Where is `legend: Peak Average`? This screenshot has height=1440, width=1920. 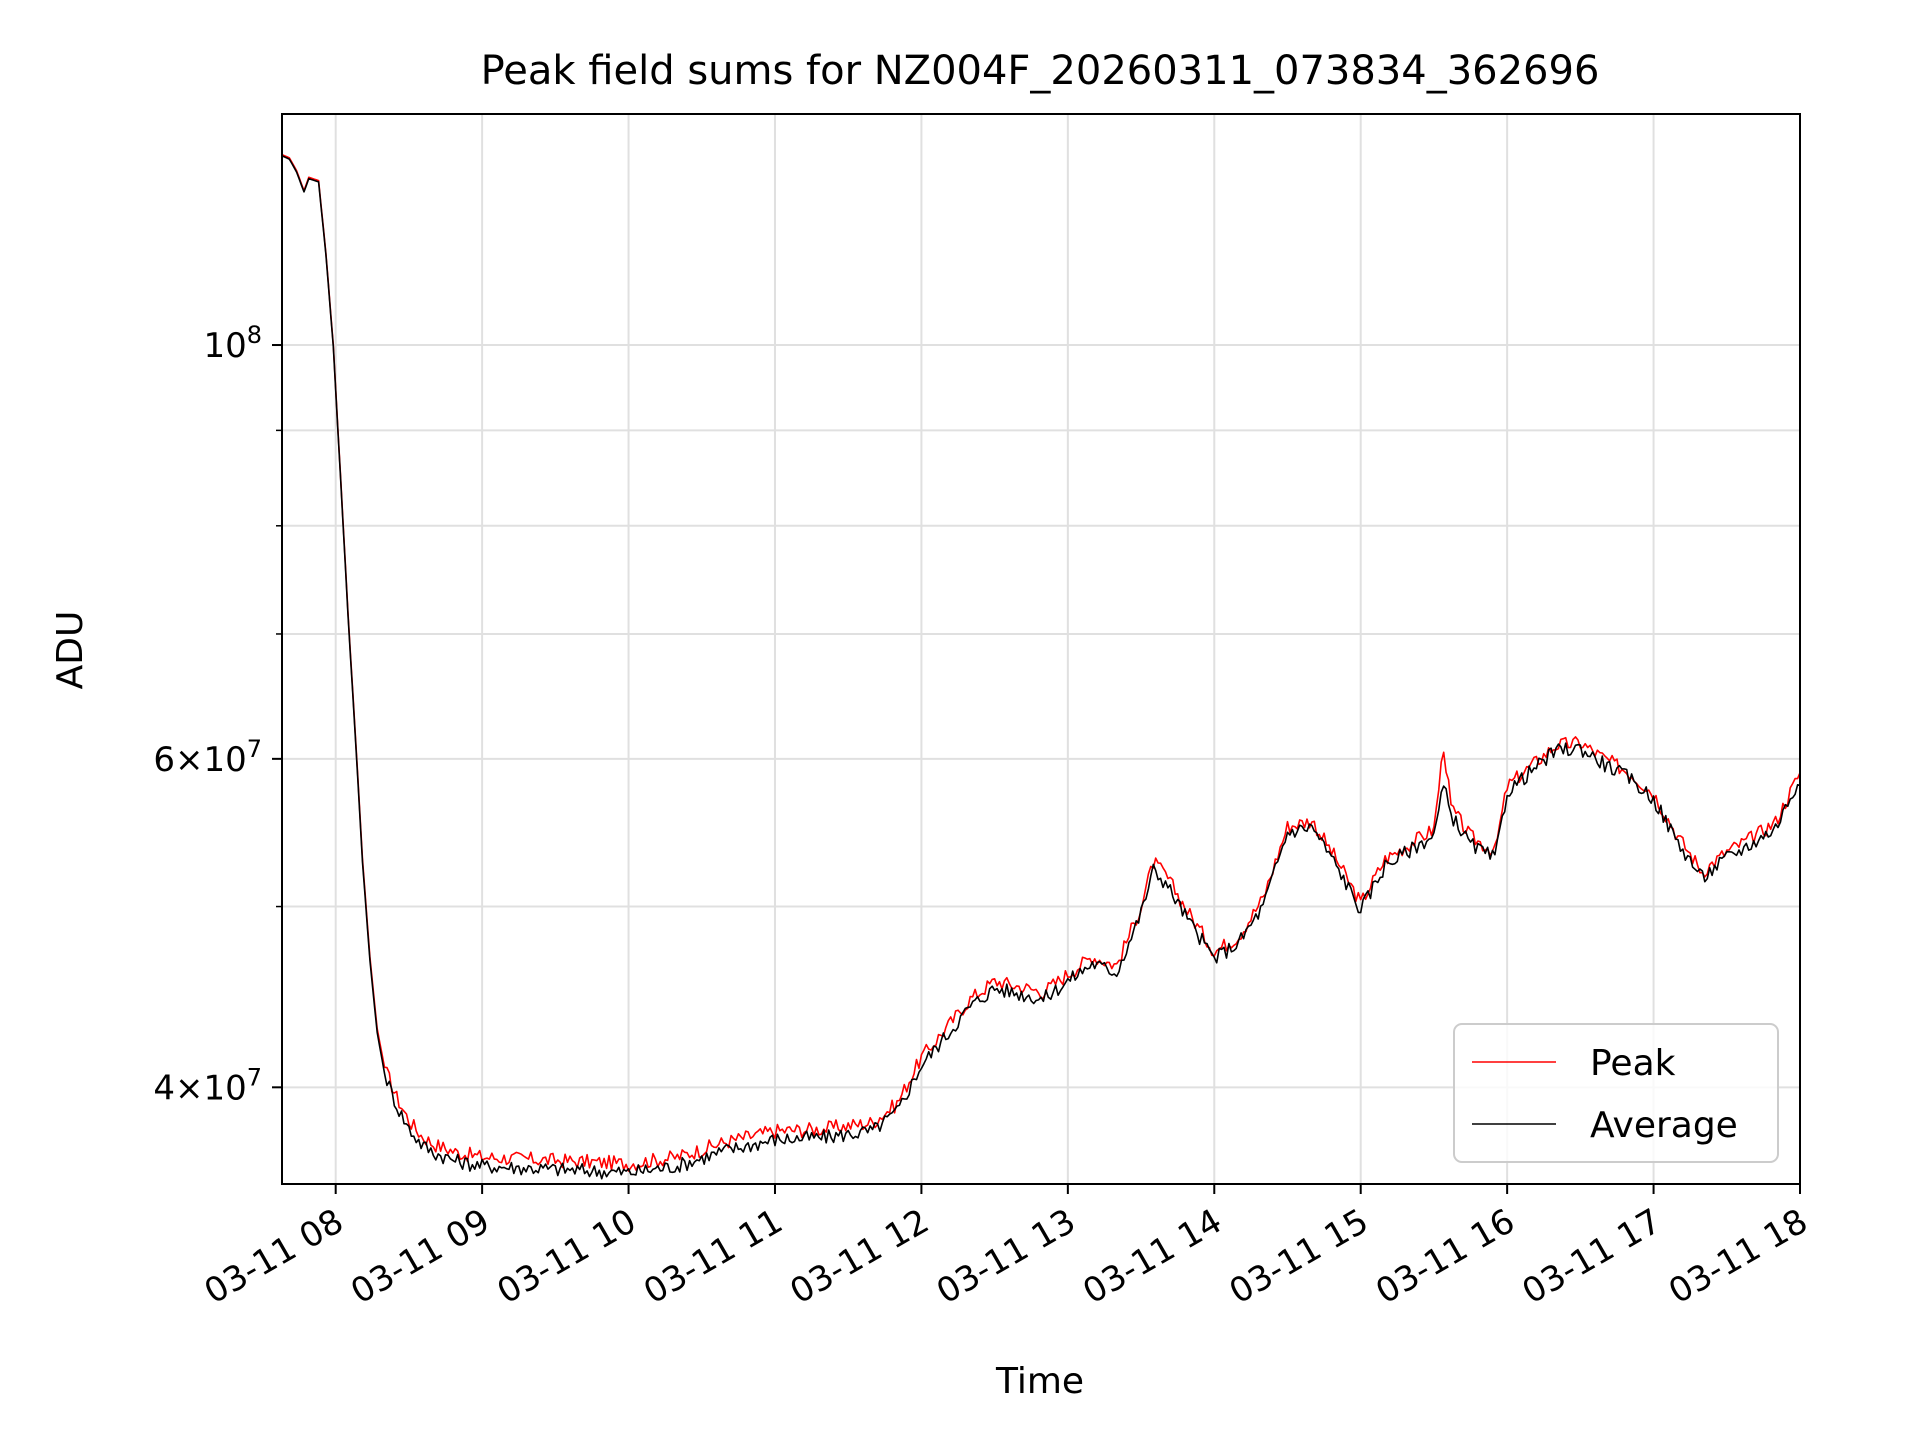
legend: Peak Average is located at coordinates (1616, 1093).